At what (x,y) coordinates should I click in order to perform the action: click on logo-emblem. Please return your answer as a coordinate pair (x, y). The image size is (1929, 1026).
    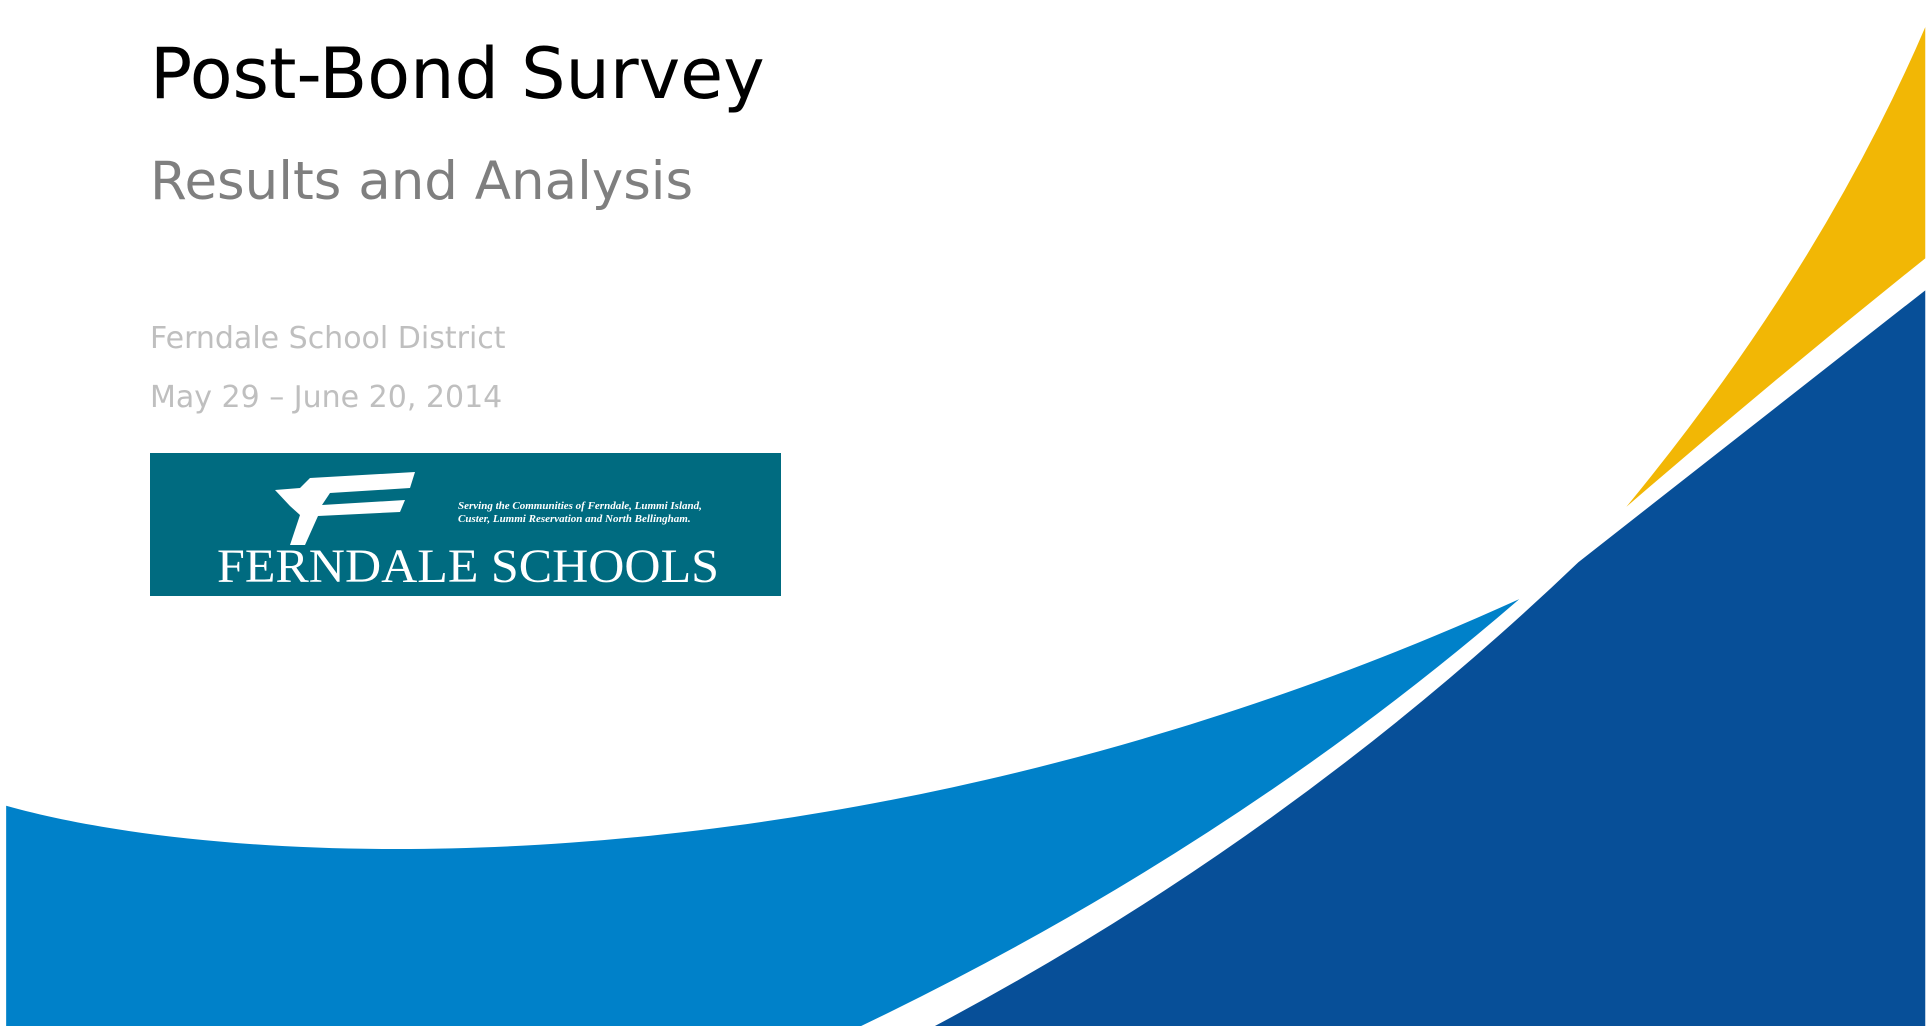
    Looking at the image, I should click on (345, 508).